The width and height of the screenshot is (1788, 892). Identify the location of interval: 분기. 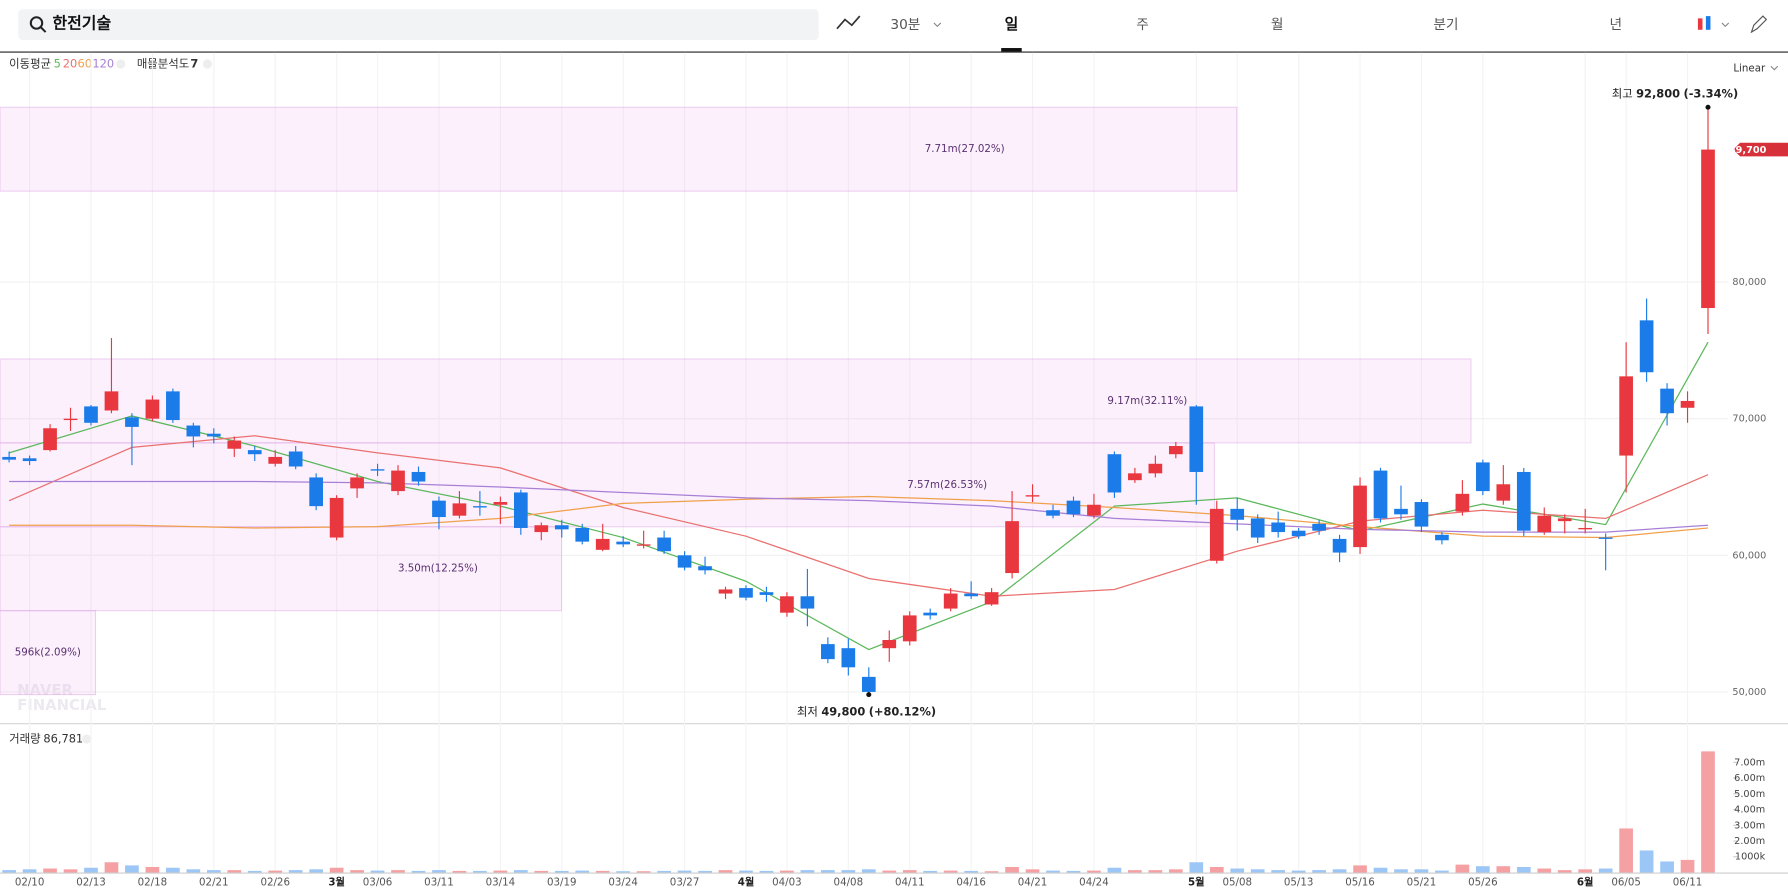
(1445, 25).